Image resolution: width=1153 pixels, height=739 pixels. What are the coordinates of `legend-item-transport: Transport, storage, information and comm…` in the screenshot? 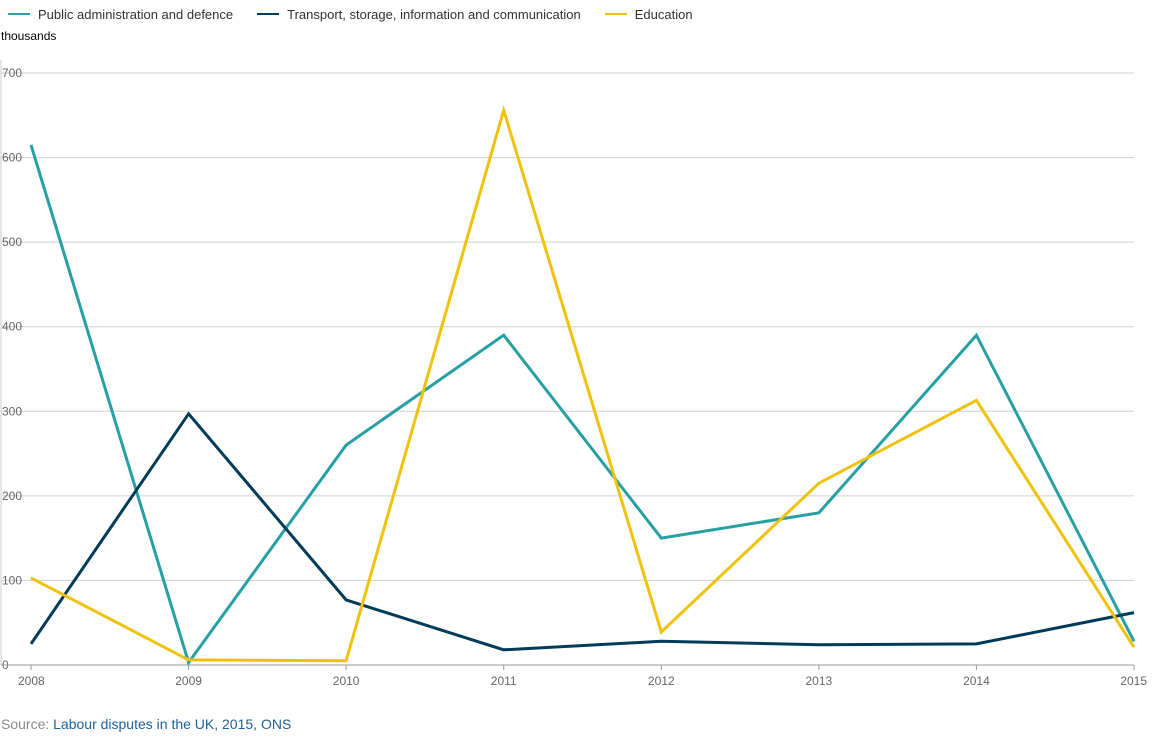 It's located at (419, 14).